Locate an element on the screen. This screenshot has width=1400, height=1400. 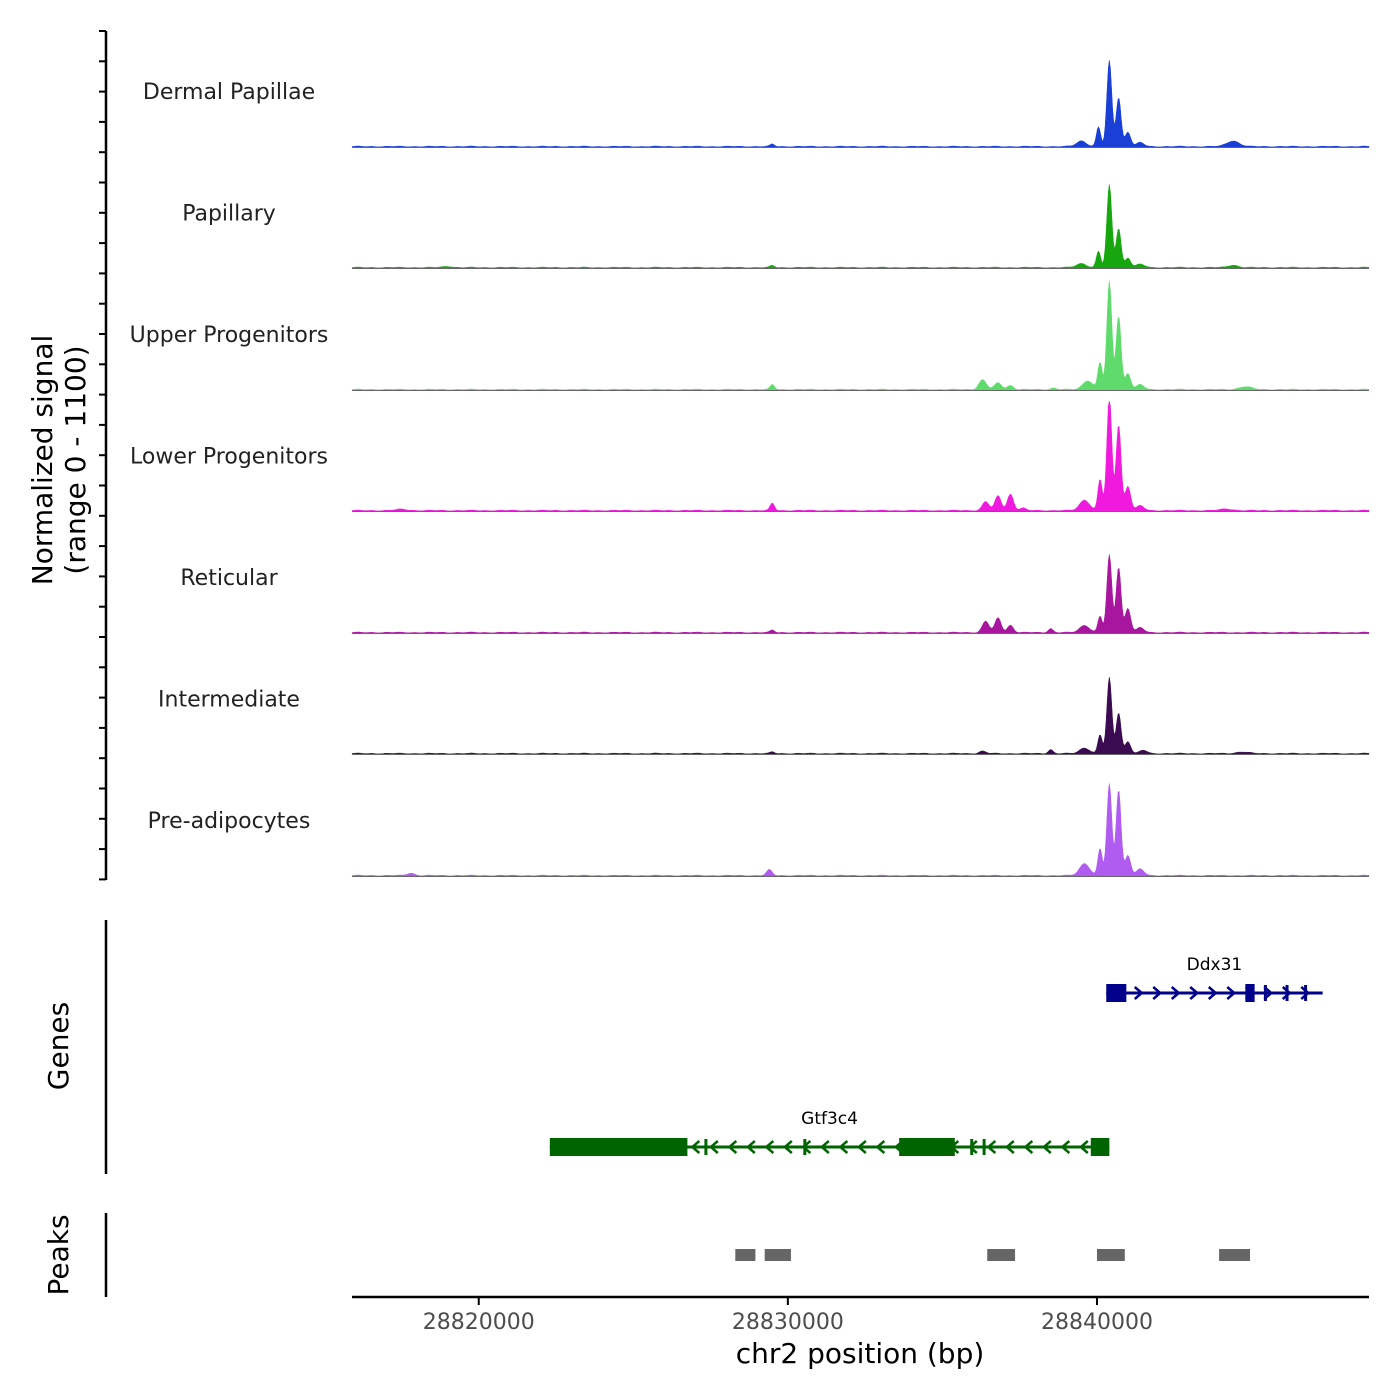
track-label: Dermal Papillae is located at coordinates (229, 92).